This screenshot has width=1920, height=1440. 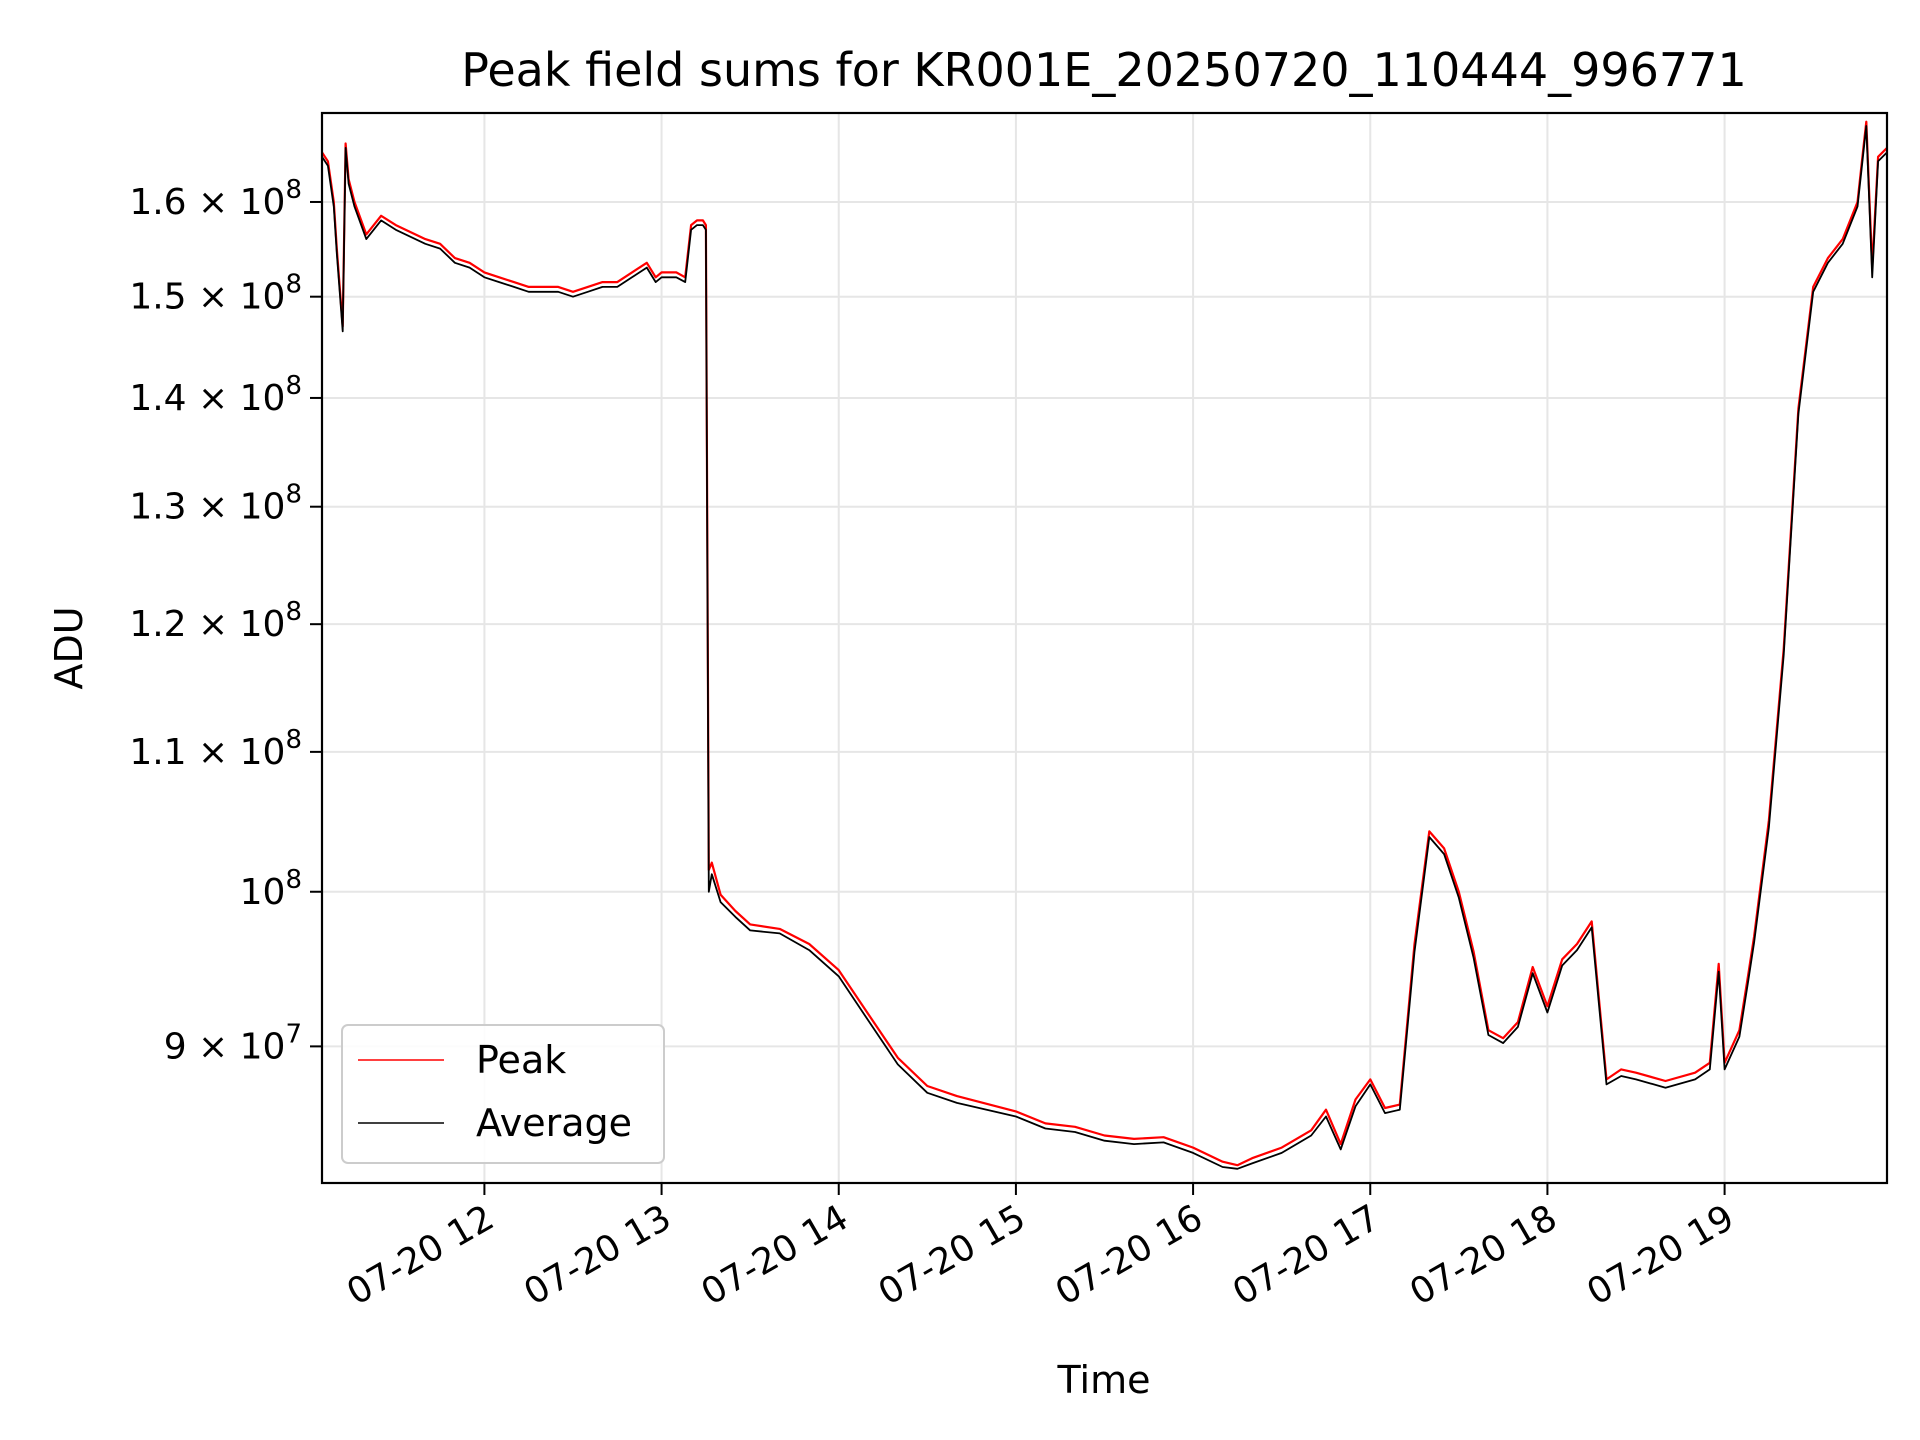 What do you see at coordinates (215, 749) in the screenshot?
I see `y-tick-label: 1.1 × 108` at bounding box center [215, 749].